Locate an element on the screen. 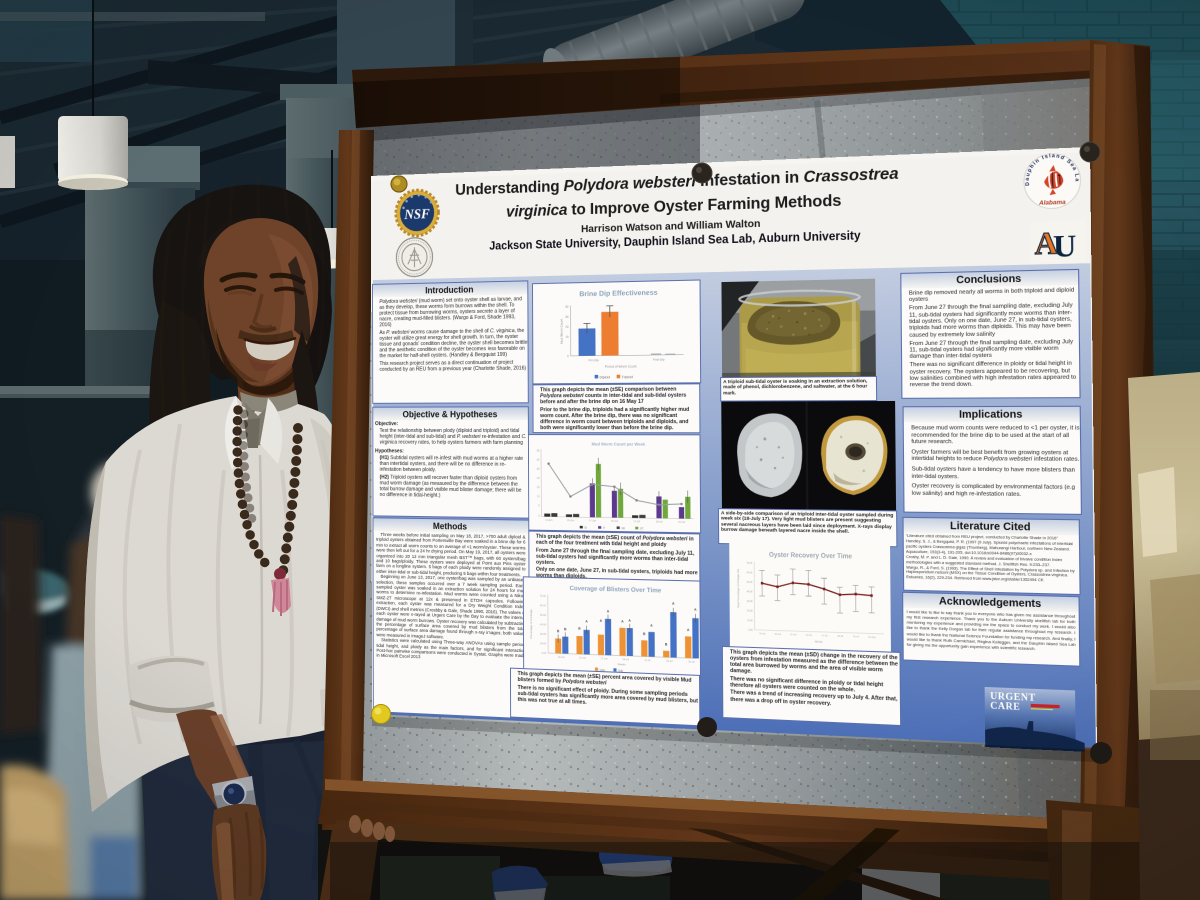 This screenshot has width=1200, height=900. svg-text: SD is located at coordinates (623, 528).